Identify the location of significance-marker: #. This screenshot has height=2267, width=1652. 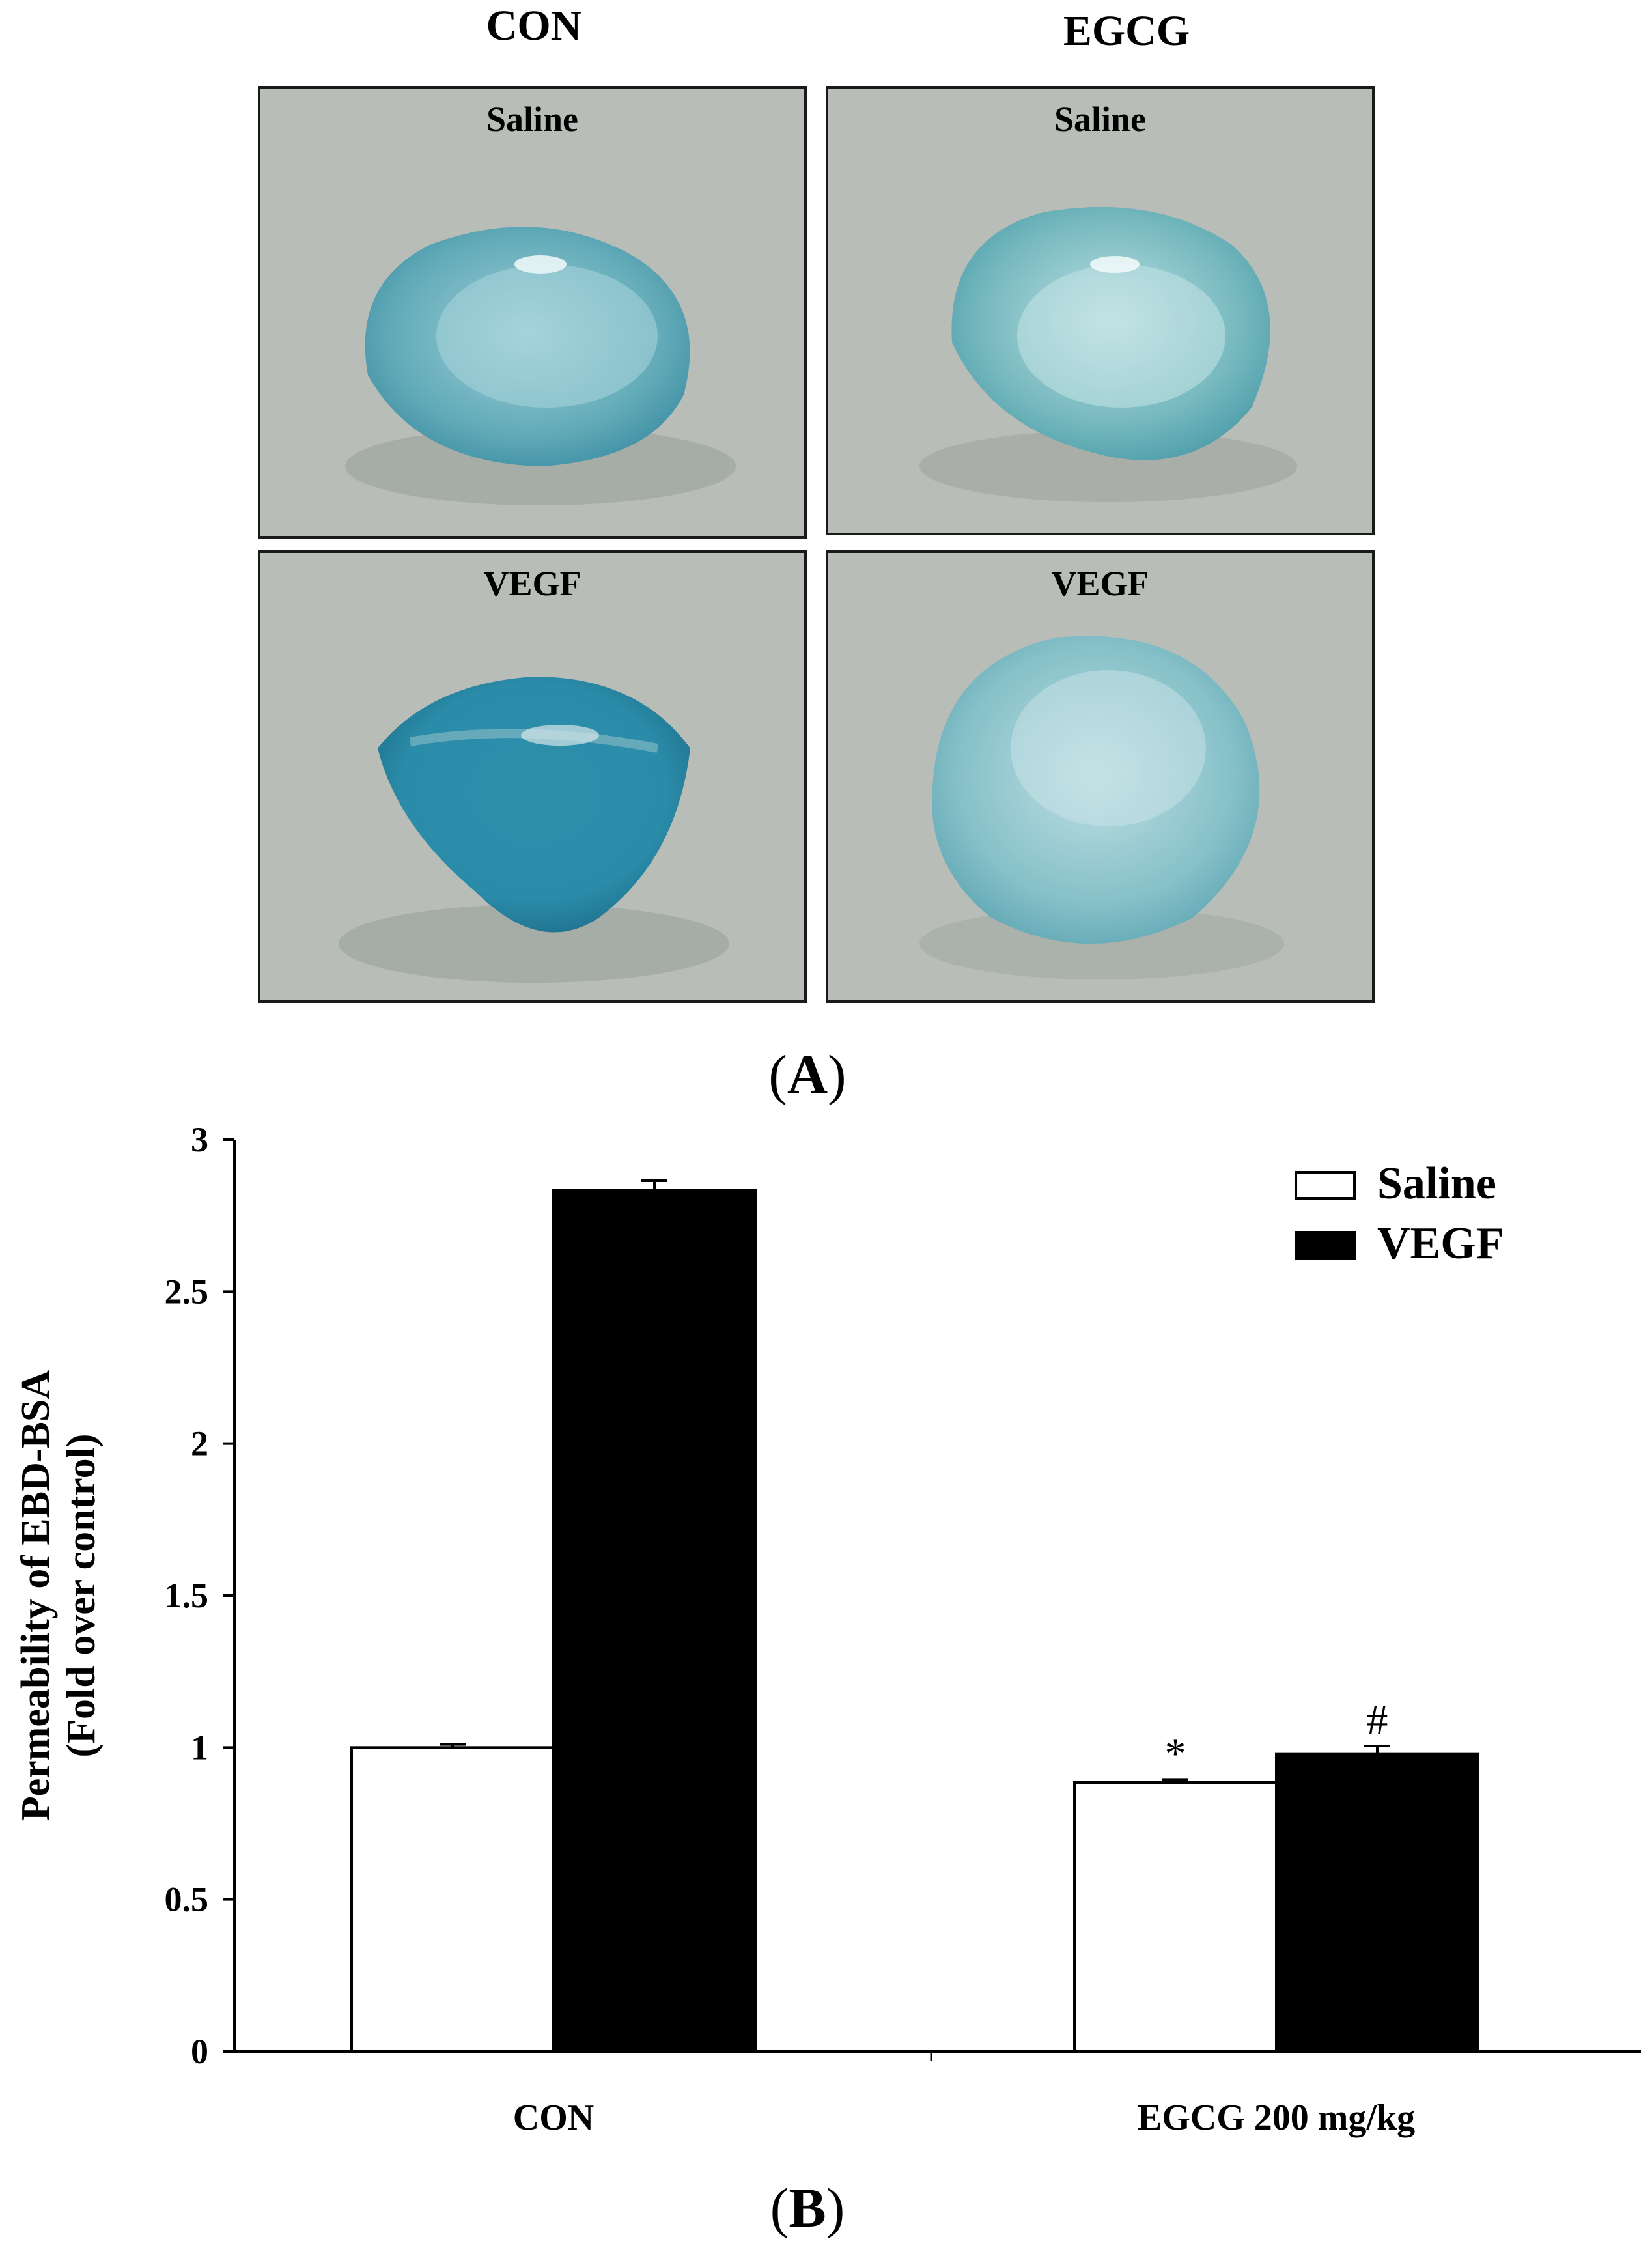
(1378, 1721).